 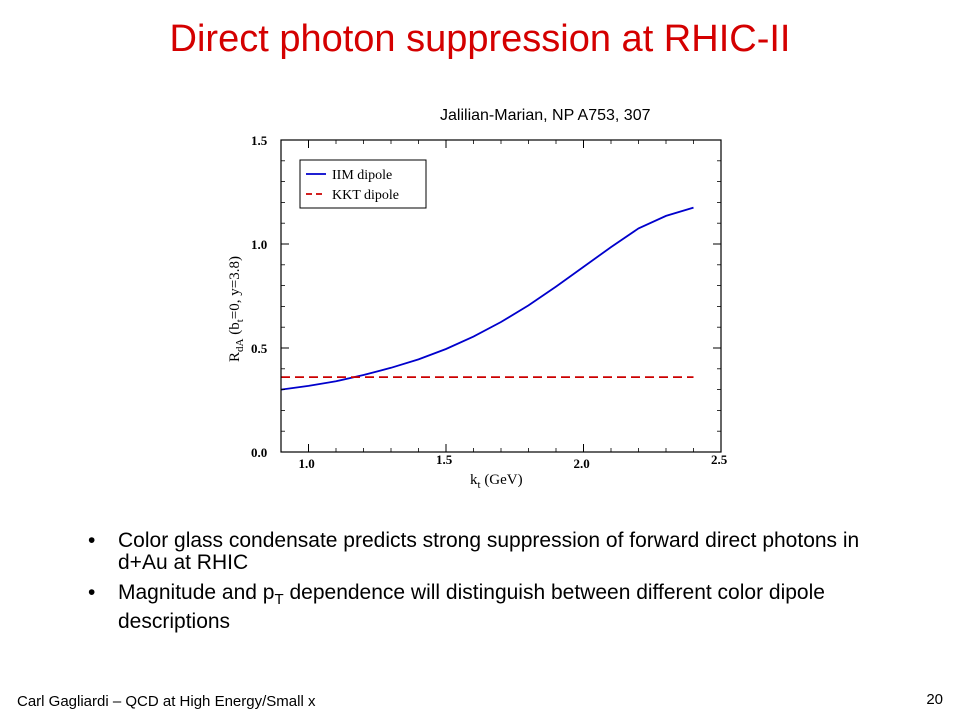 What do you see at coordinates (365, 195) in the screenshot?
I see `legend-label: KKT dipole` at bounding box center [365, 195].